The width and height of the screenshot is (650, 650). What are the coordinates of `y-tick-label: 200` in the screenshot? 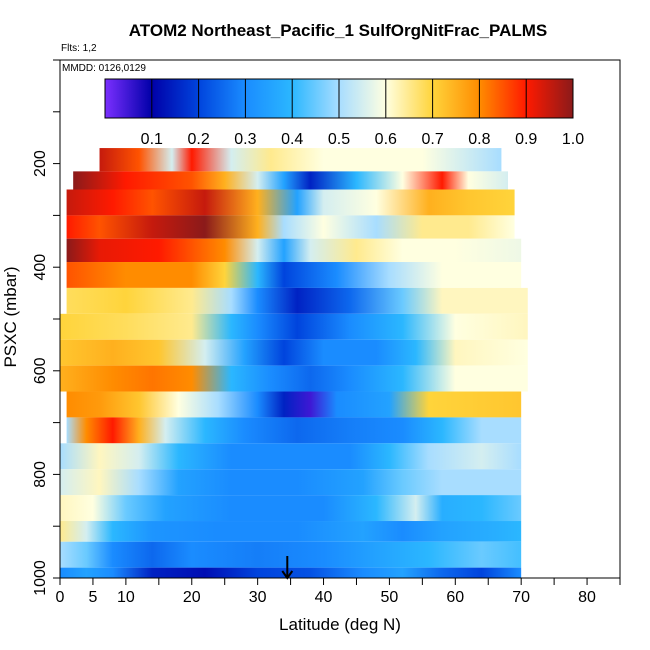 It's located at (40, 163).